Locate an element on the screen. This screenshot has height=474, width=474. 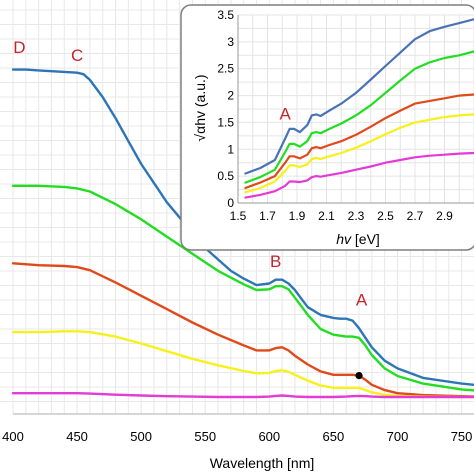
inset-peak-label-A: A is located at coordinates (286, 114).